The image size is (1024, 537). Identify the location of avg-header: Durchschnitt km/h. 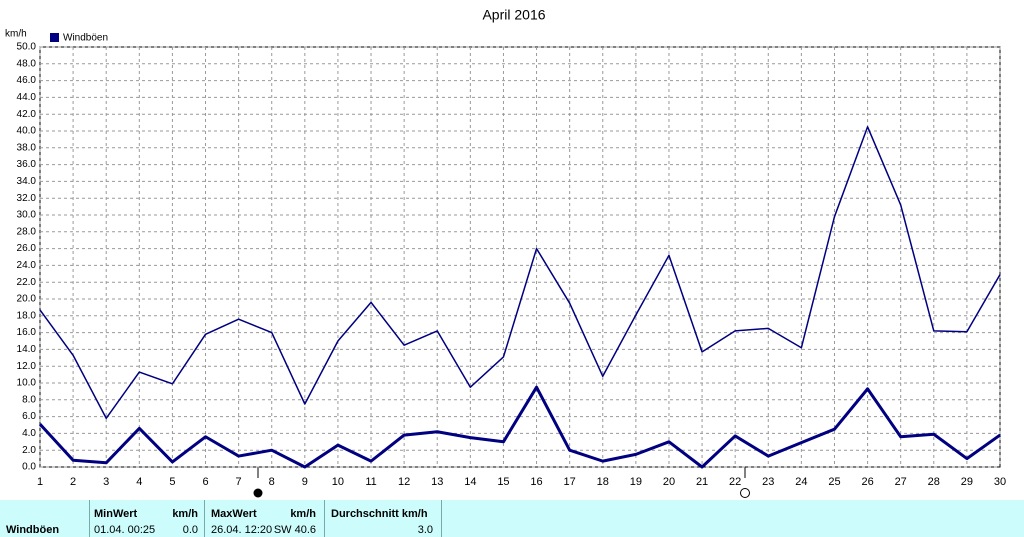
(379, 514).